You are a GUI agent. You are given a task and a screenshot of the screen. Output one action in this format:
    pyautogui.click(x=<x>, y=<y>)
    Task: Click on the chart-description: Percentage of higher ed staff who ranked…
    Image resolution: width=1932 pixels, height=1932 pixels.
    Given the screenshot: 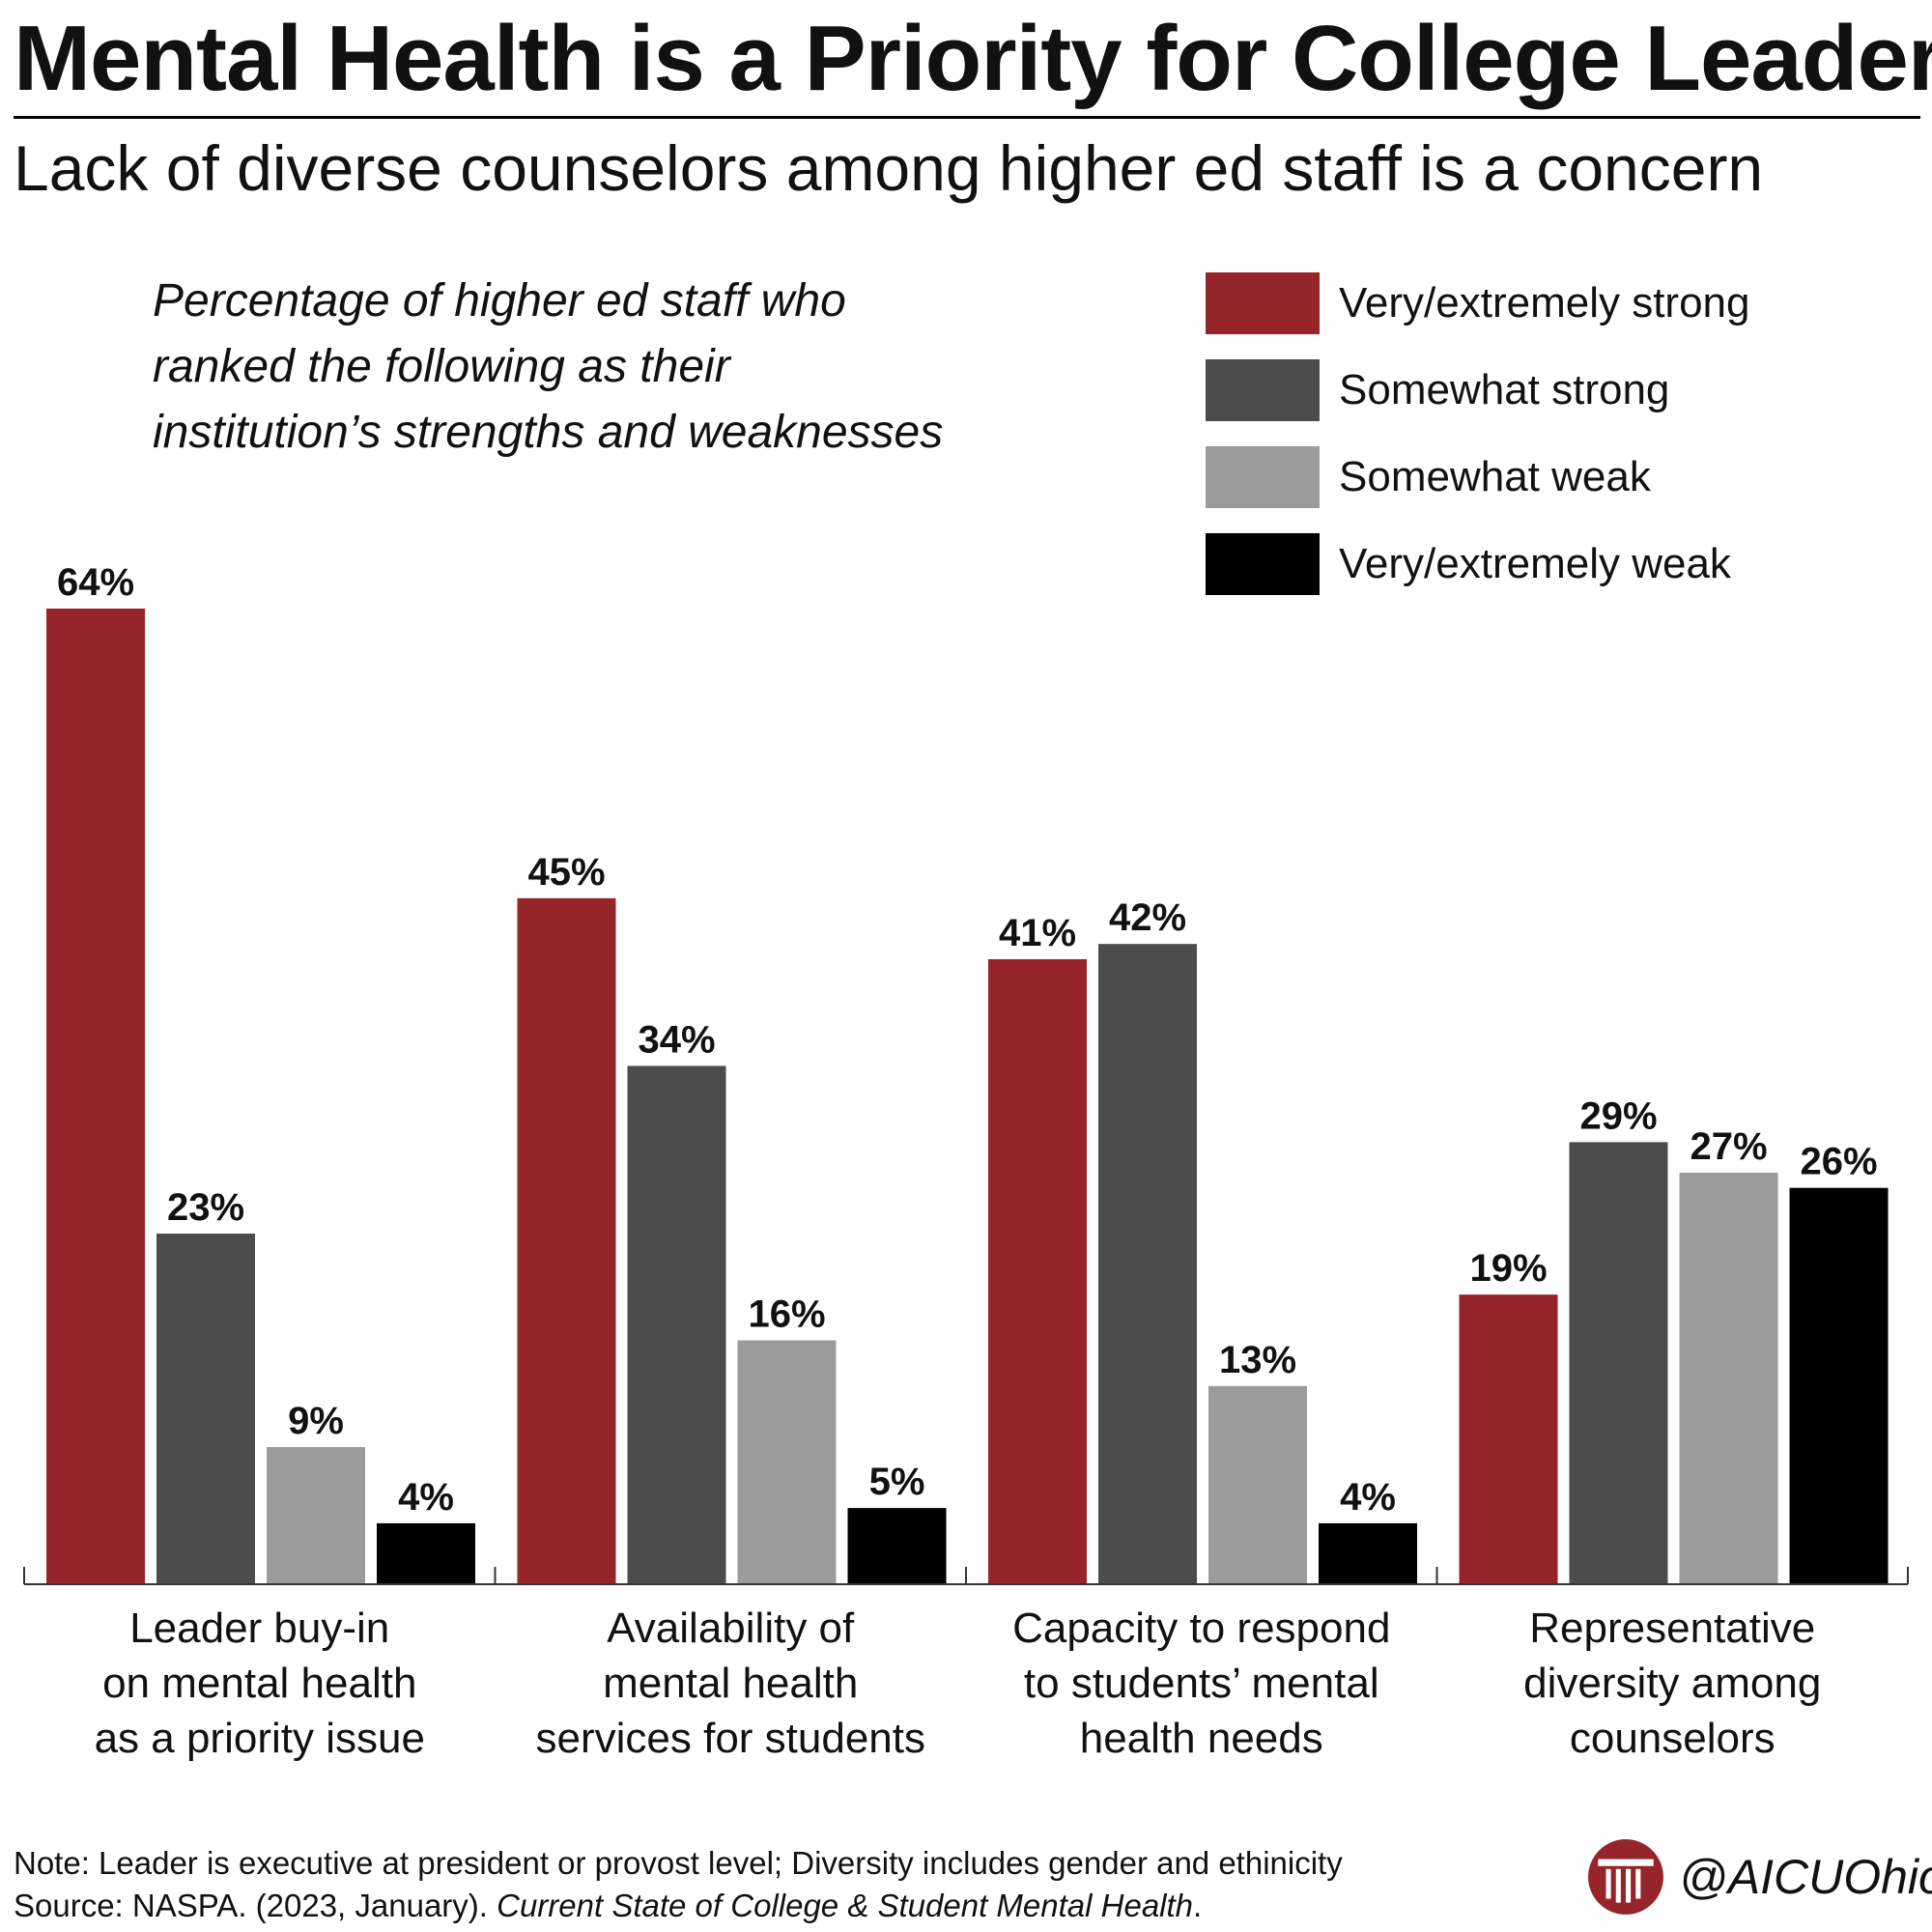 What is the action you would take?
    pyautogui.click(x=587, y=367)
    